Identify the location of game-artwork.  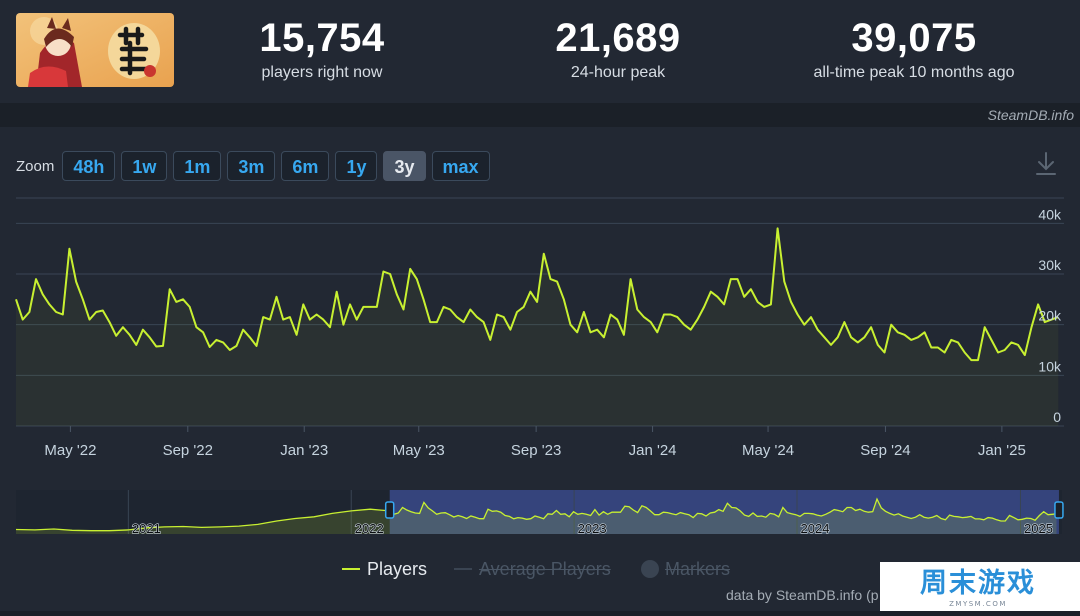
(95, 50).